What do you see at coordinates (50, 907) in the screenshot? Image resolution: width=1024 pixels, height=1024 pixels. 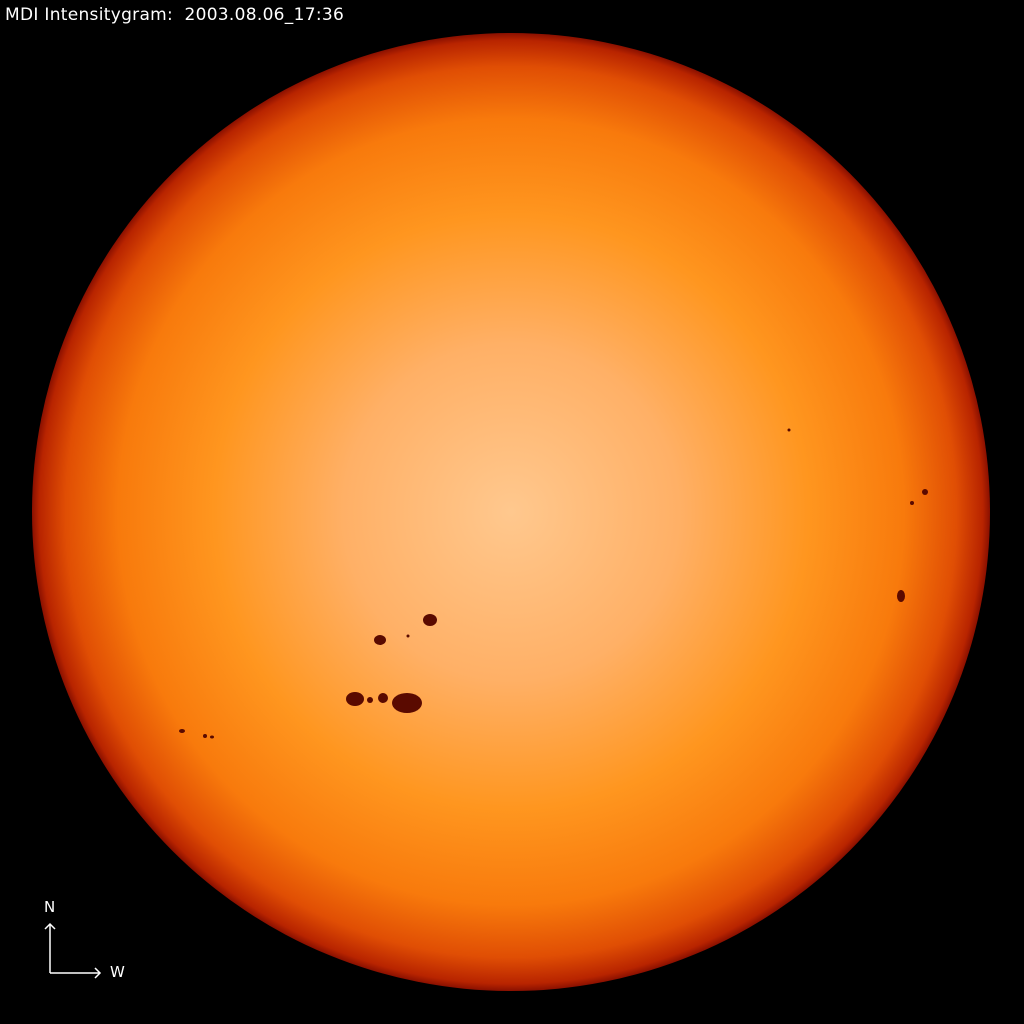 I see `north-label: N` at bounding box center [50, 907].